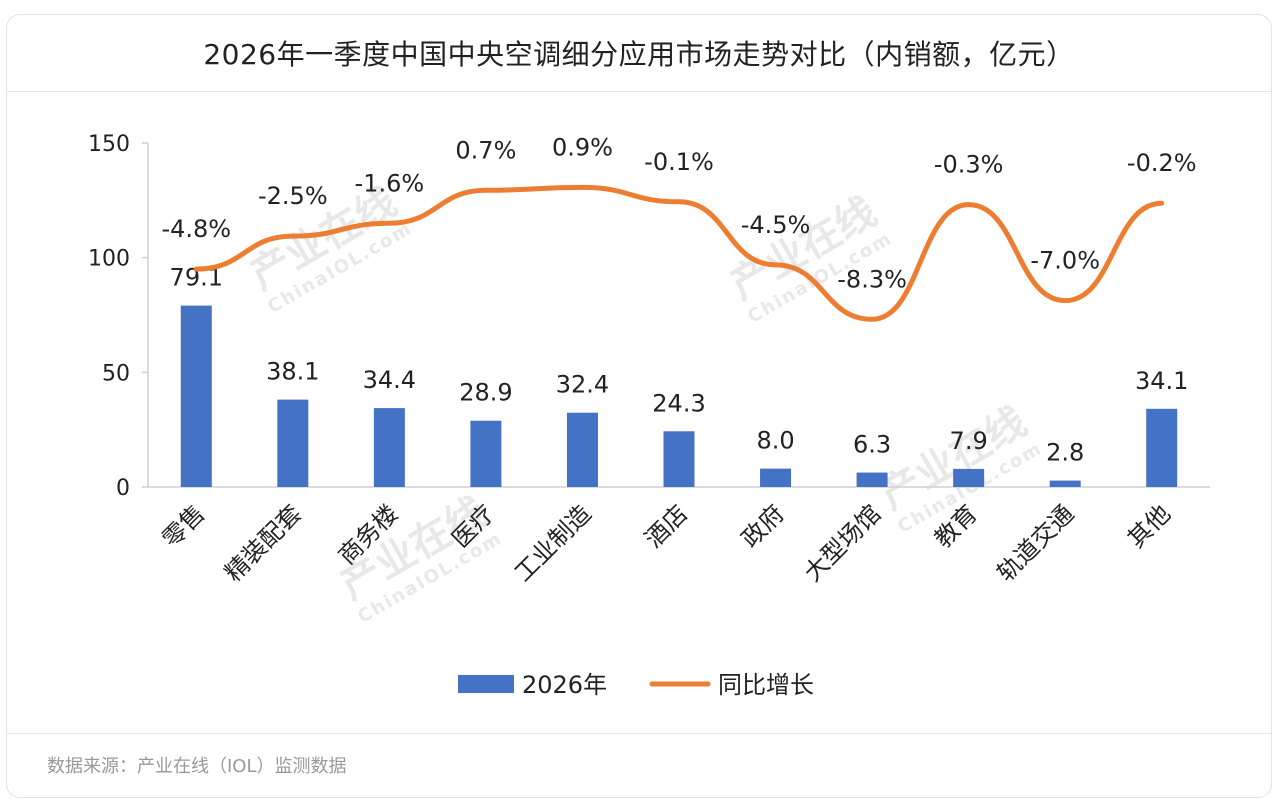  I want to click on category-label: 酒店, so click(667, 526).